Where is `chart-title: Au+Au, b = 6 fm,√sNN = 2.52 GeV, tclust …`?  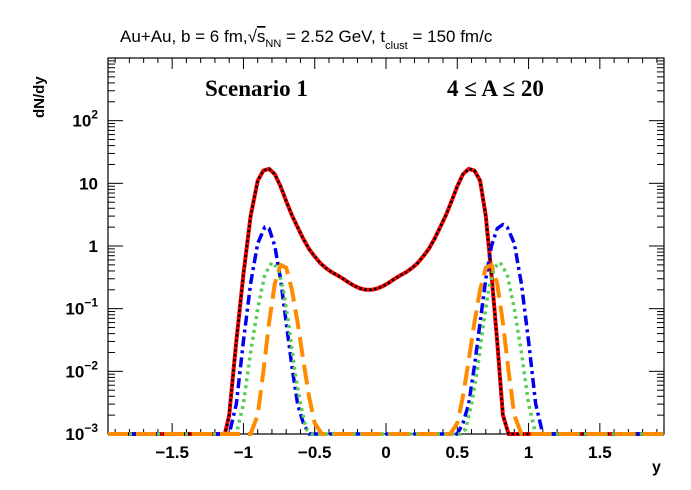
chart-title: Au+Au, b = 6 fm,√sNN = 2.52 GeV, tclust … is located at coordinates (306, 39).